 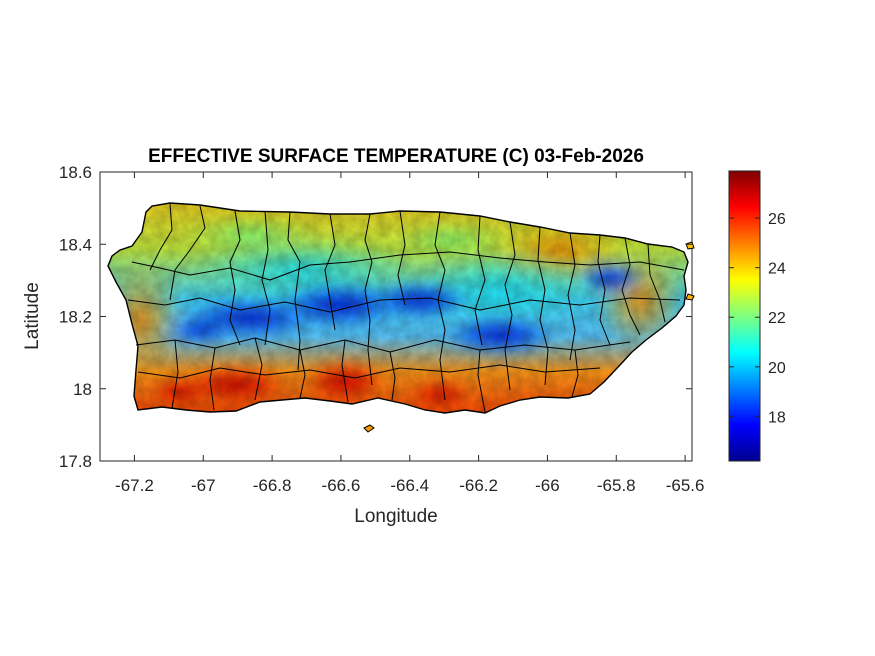 I want to click on x-tick-label: -66.8, so click(x=272, y=485).